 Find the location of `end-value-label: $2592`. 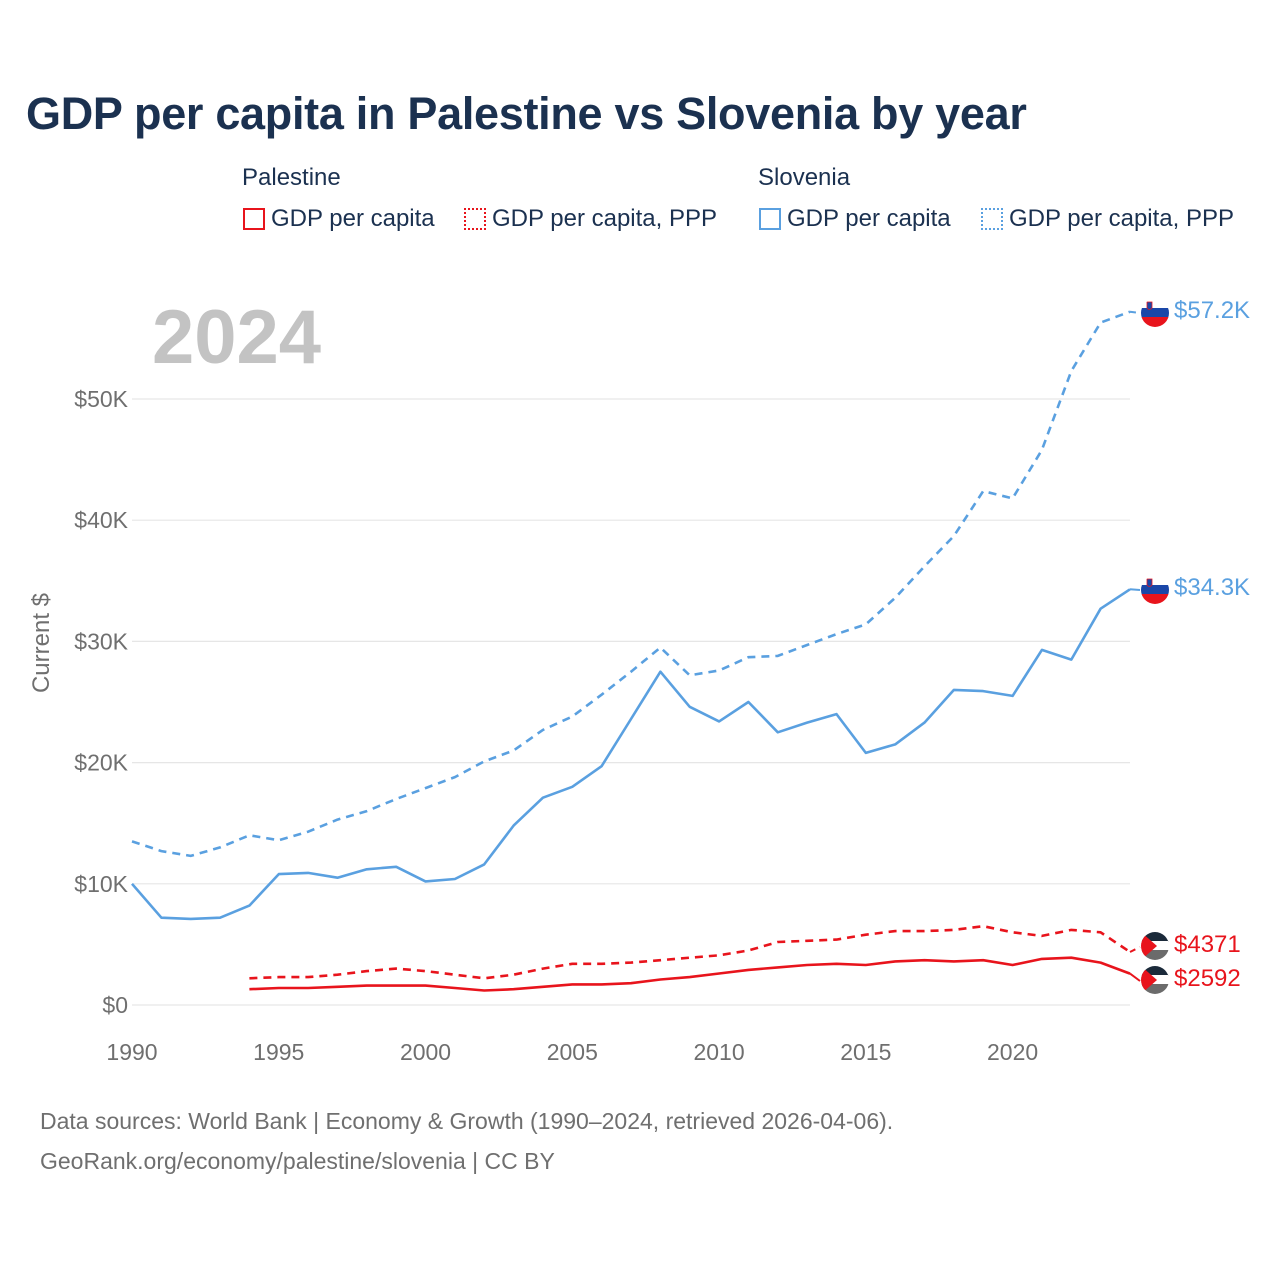

end-value-label: $2592 is located at coordinates (1207, 978).